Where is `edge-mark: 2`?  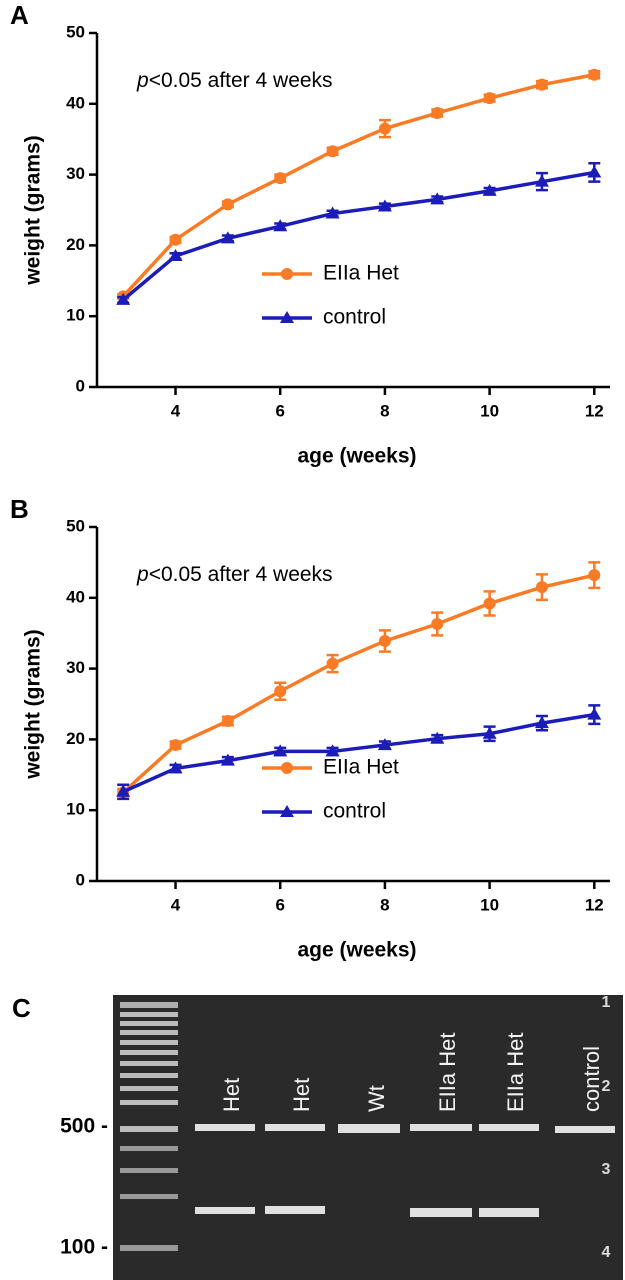
edge-mark: 2 is located at coordinates (606, 1086).